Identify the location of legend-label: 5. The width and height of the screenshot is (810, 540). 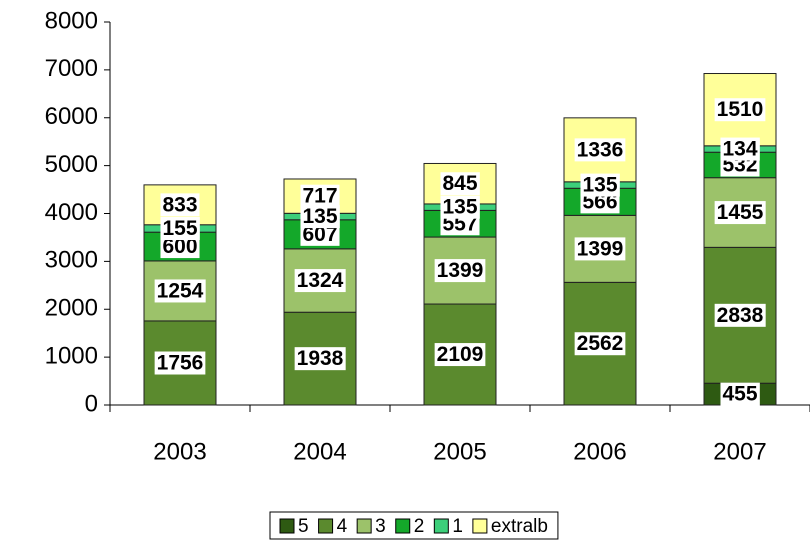
(303, 526).